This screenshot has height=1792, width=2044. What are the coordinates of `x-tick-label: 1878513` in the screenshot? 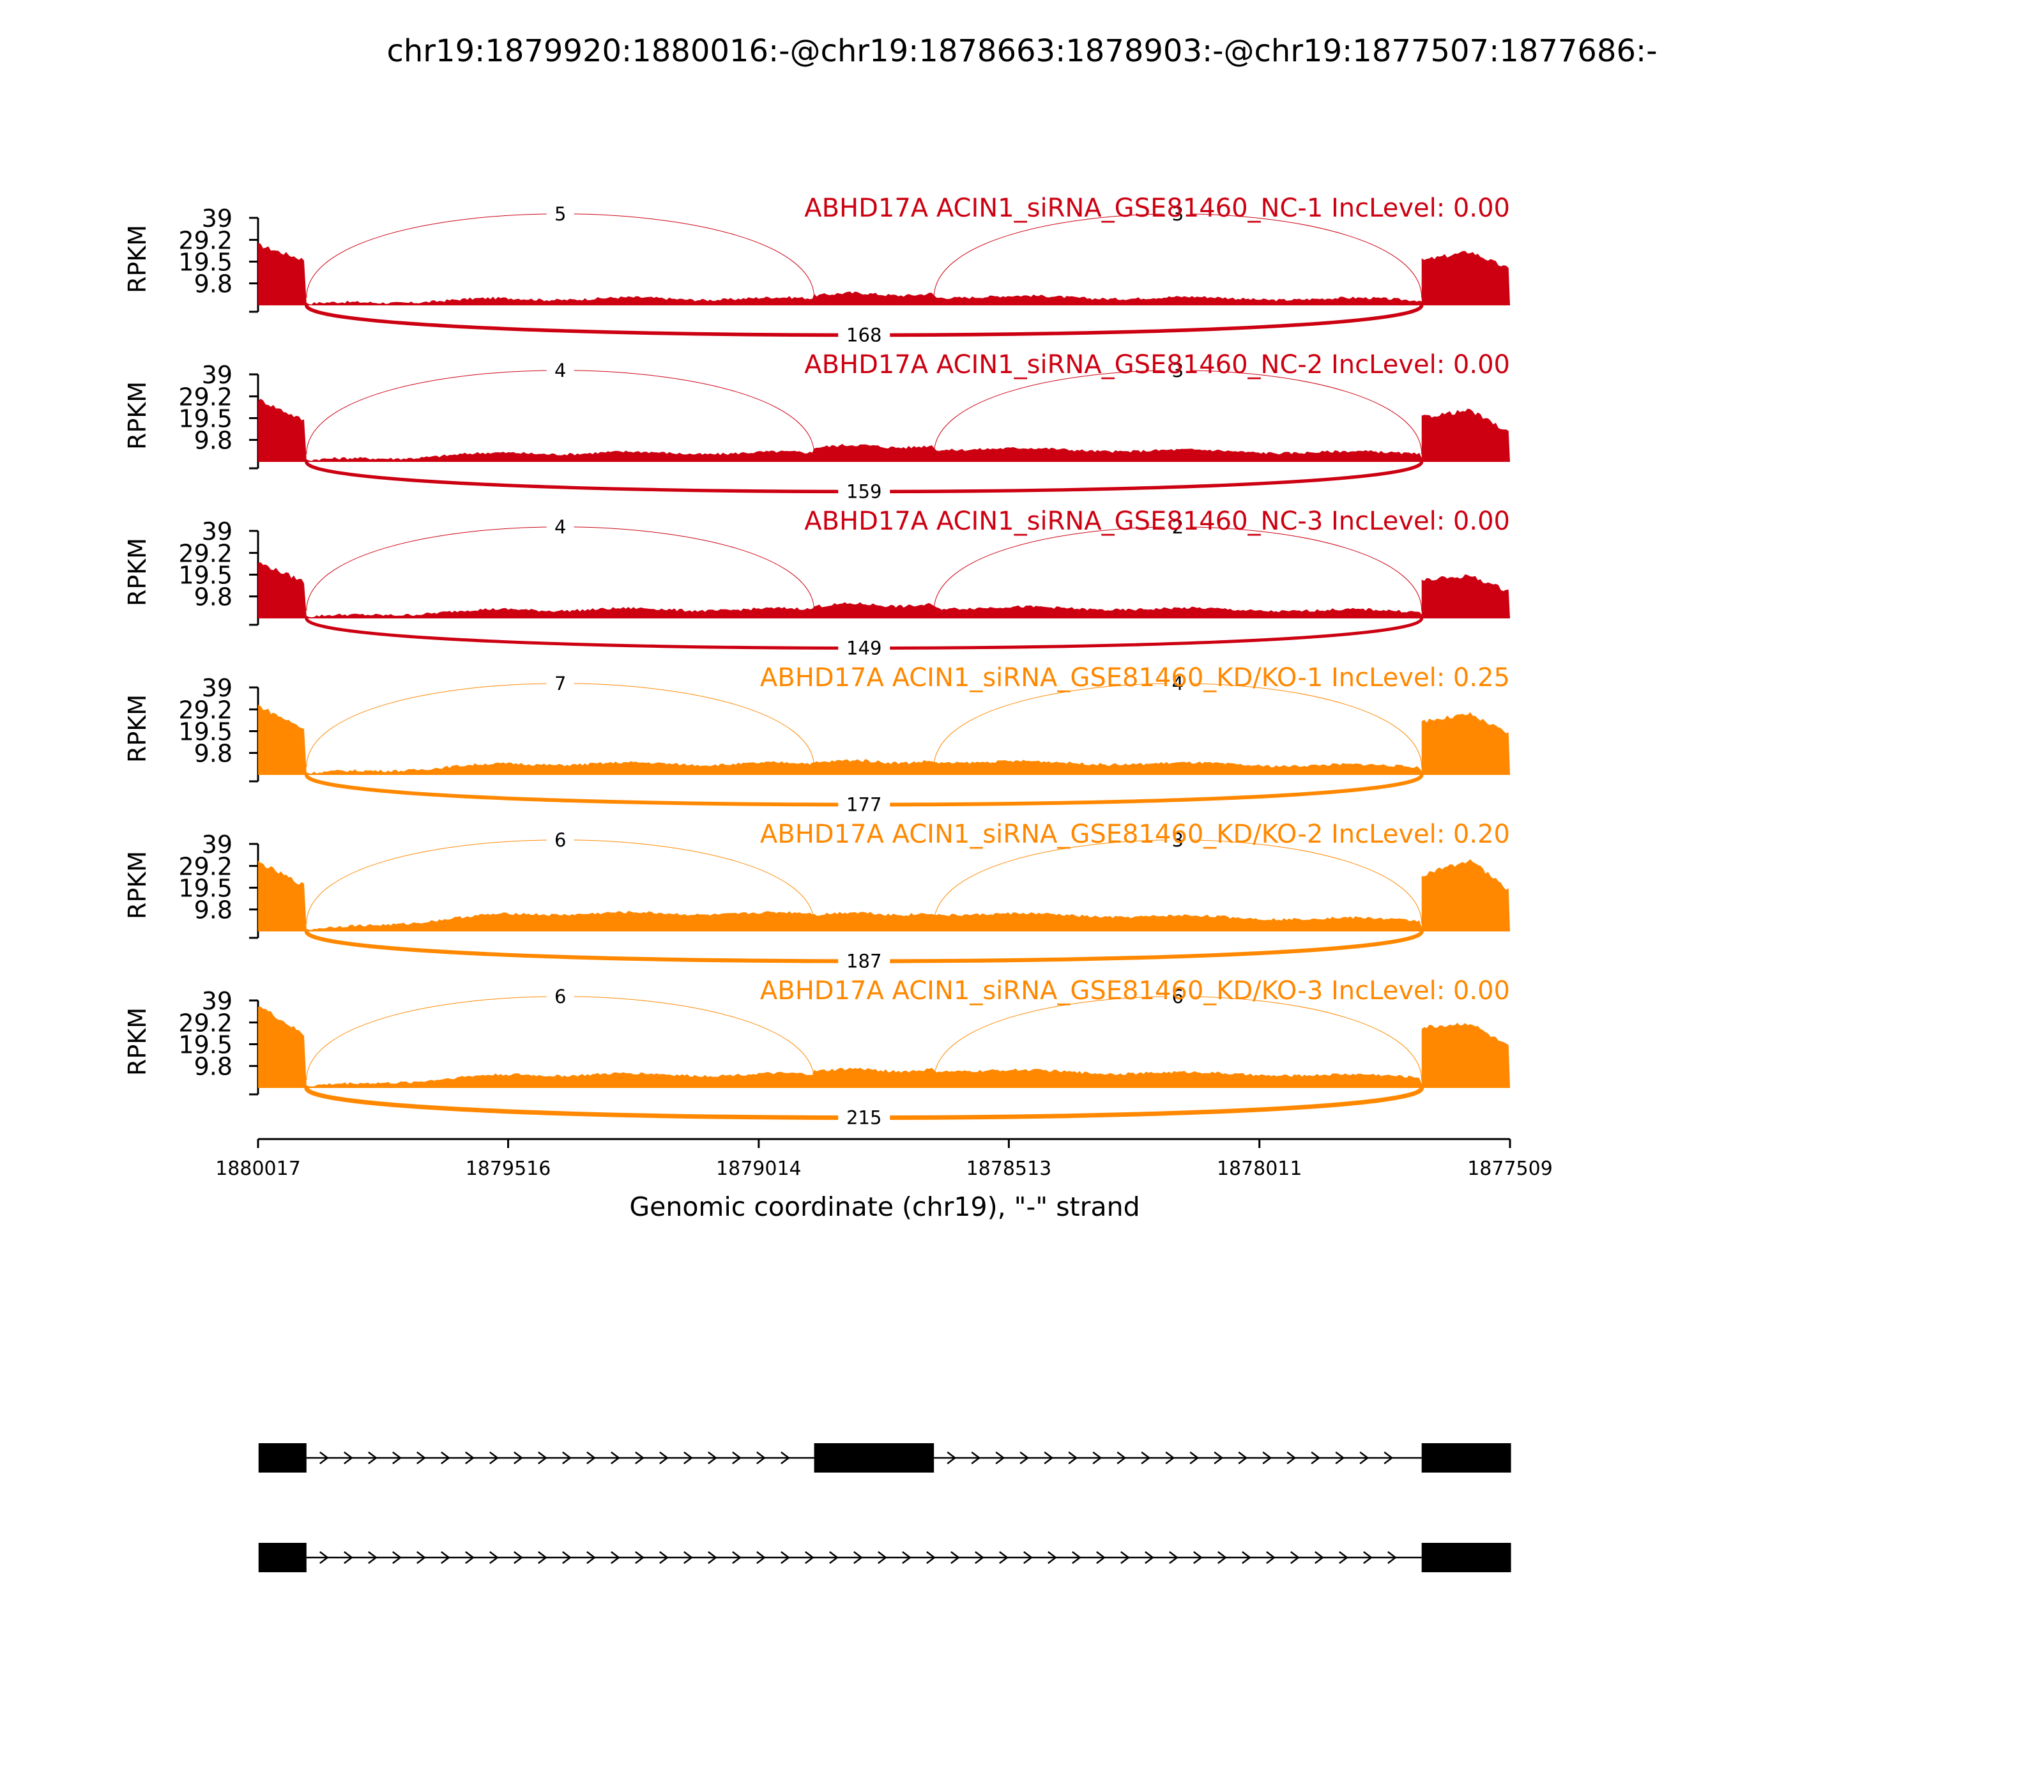 It's located at (1009, 1169).